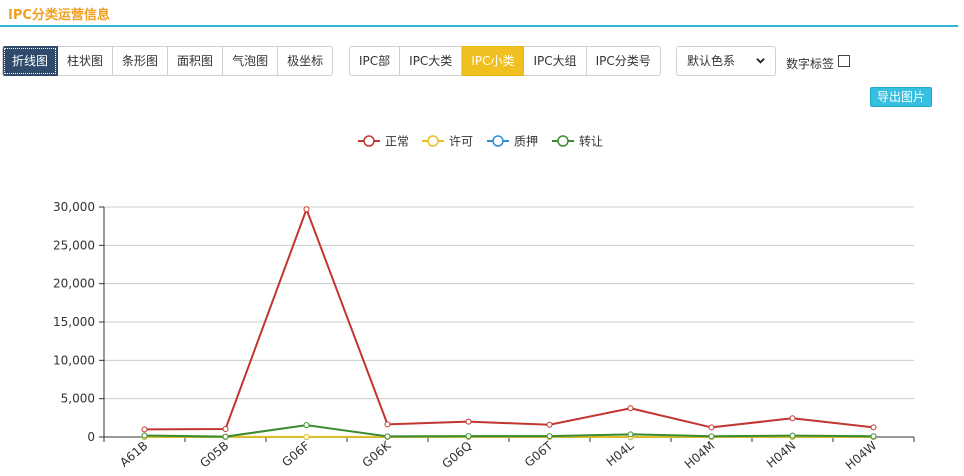  Describe the element at coordinates (214, 455) in the screenshot. I see `x-tick-label: G05B` at that location.